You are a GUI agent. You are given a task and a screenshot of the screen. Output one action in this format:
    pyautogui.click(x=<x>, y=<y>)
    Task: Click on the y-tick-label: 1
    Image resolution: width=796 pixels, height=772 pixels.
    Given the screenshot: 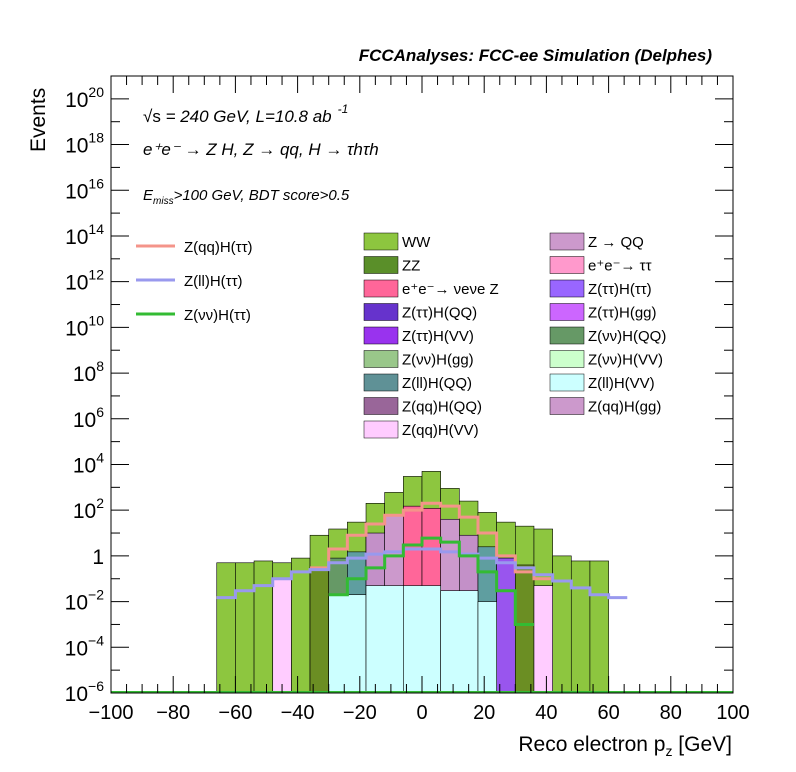 What is the action you would take?
    pyautogui.click(x=98, y=557)
    